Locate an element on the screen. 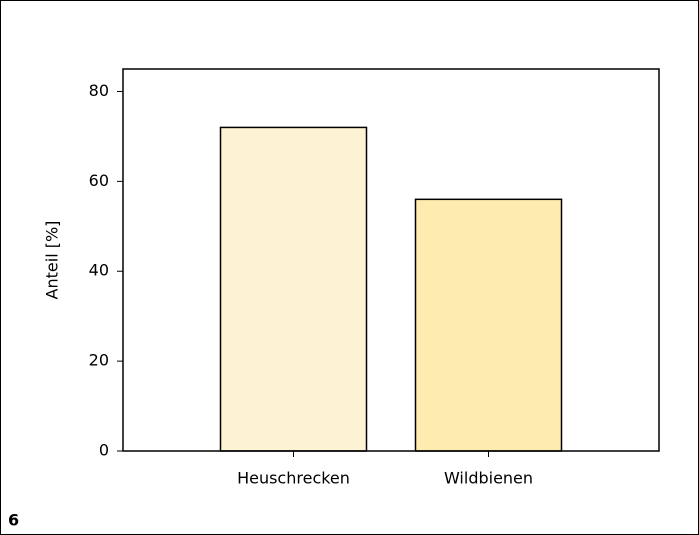 Image resolution: width=699 pixels, height=535 pixels. x-tick-label: Heuschrecken is located at coordinates (293, 478).